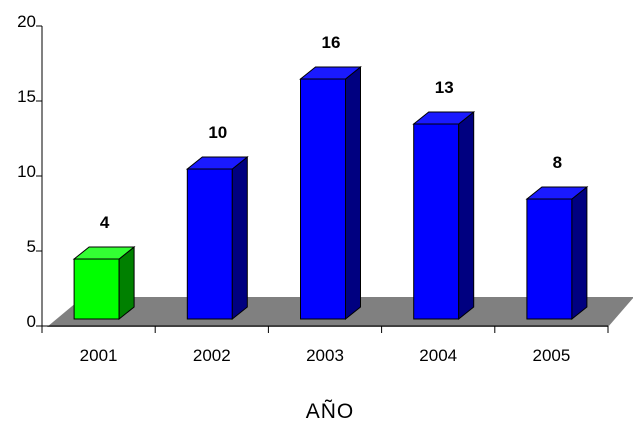 This screenshot has width=633, height=421. Describe the element at coordinates (331, 42) in the screenshot. I see `data-label: 16` at that location.